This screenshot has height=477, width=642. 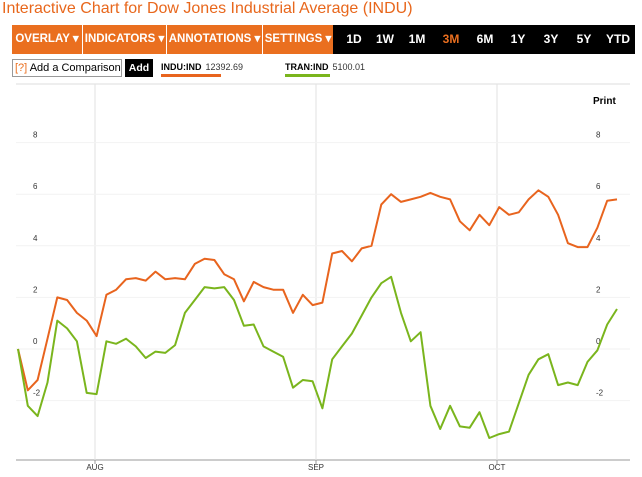 I want to click on range-1y-button: 1Y, so click(x=518, y=39).